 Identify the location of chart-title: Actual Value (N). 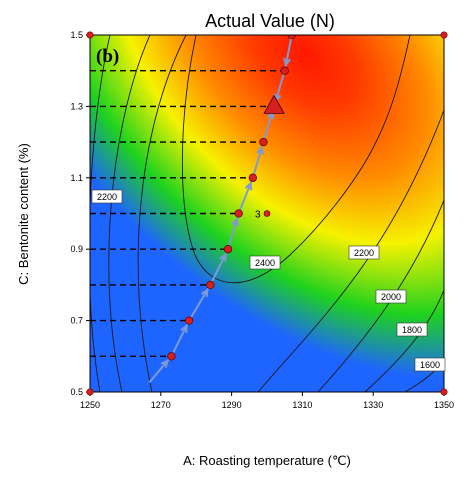
(270, 21).